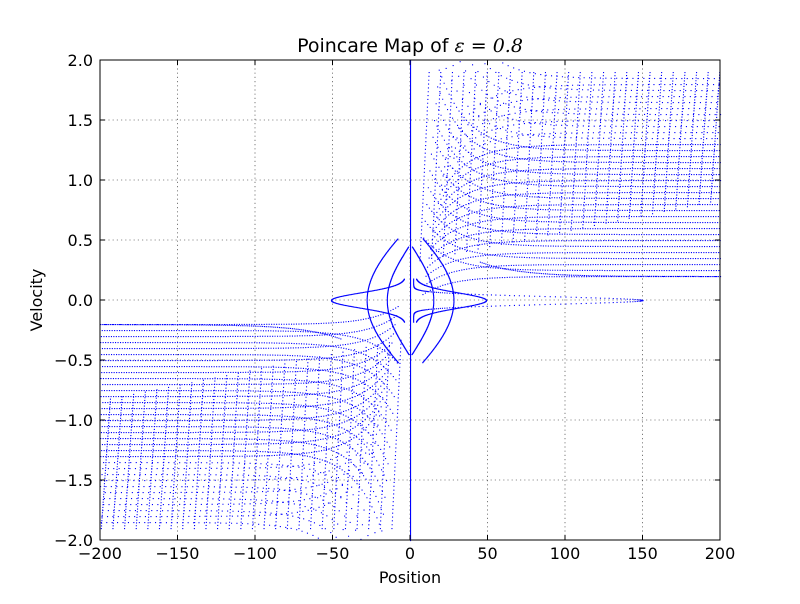  Describe the element at coordinates (642, 553) in the screenshot. I see `x-tick-label: 150` at that location.